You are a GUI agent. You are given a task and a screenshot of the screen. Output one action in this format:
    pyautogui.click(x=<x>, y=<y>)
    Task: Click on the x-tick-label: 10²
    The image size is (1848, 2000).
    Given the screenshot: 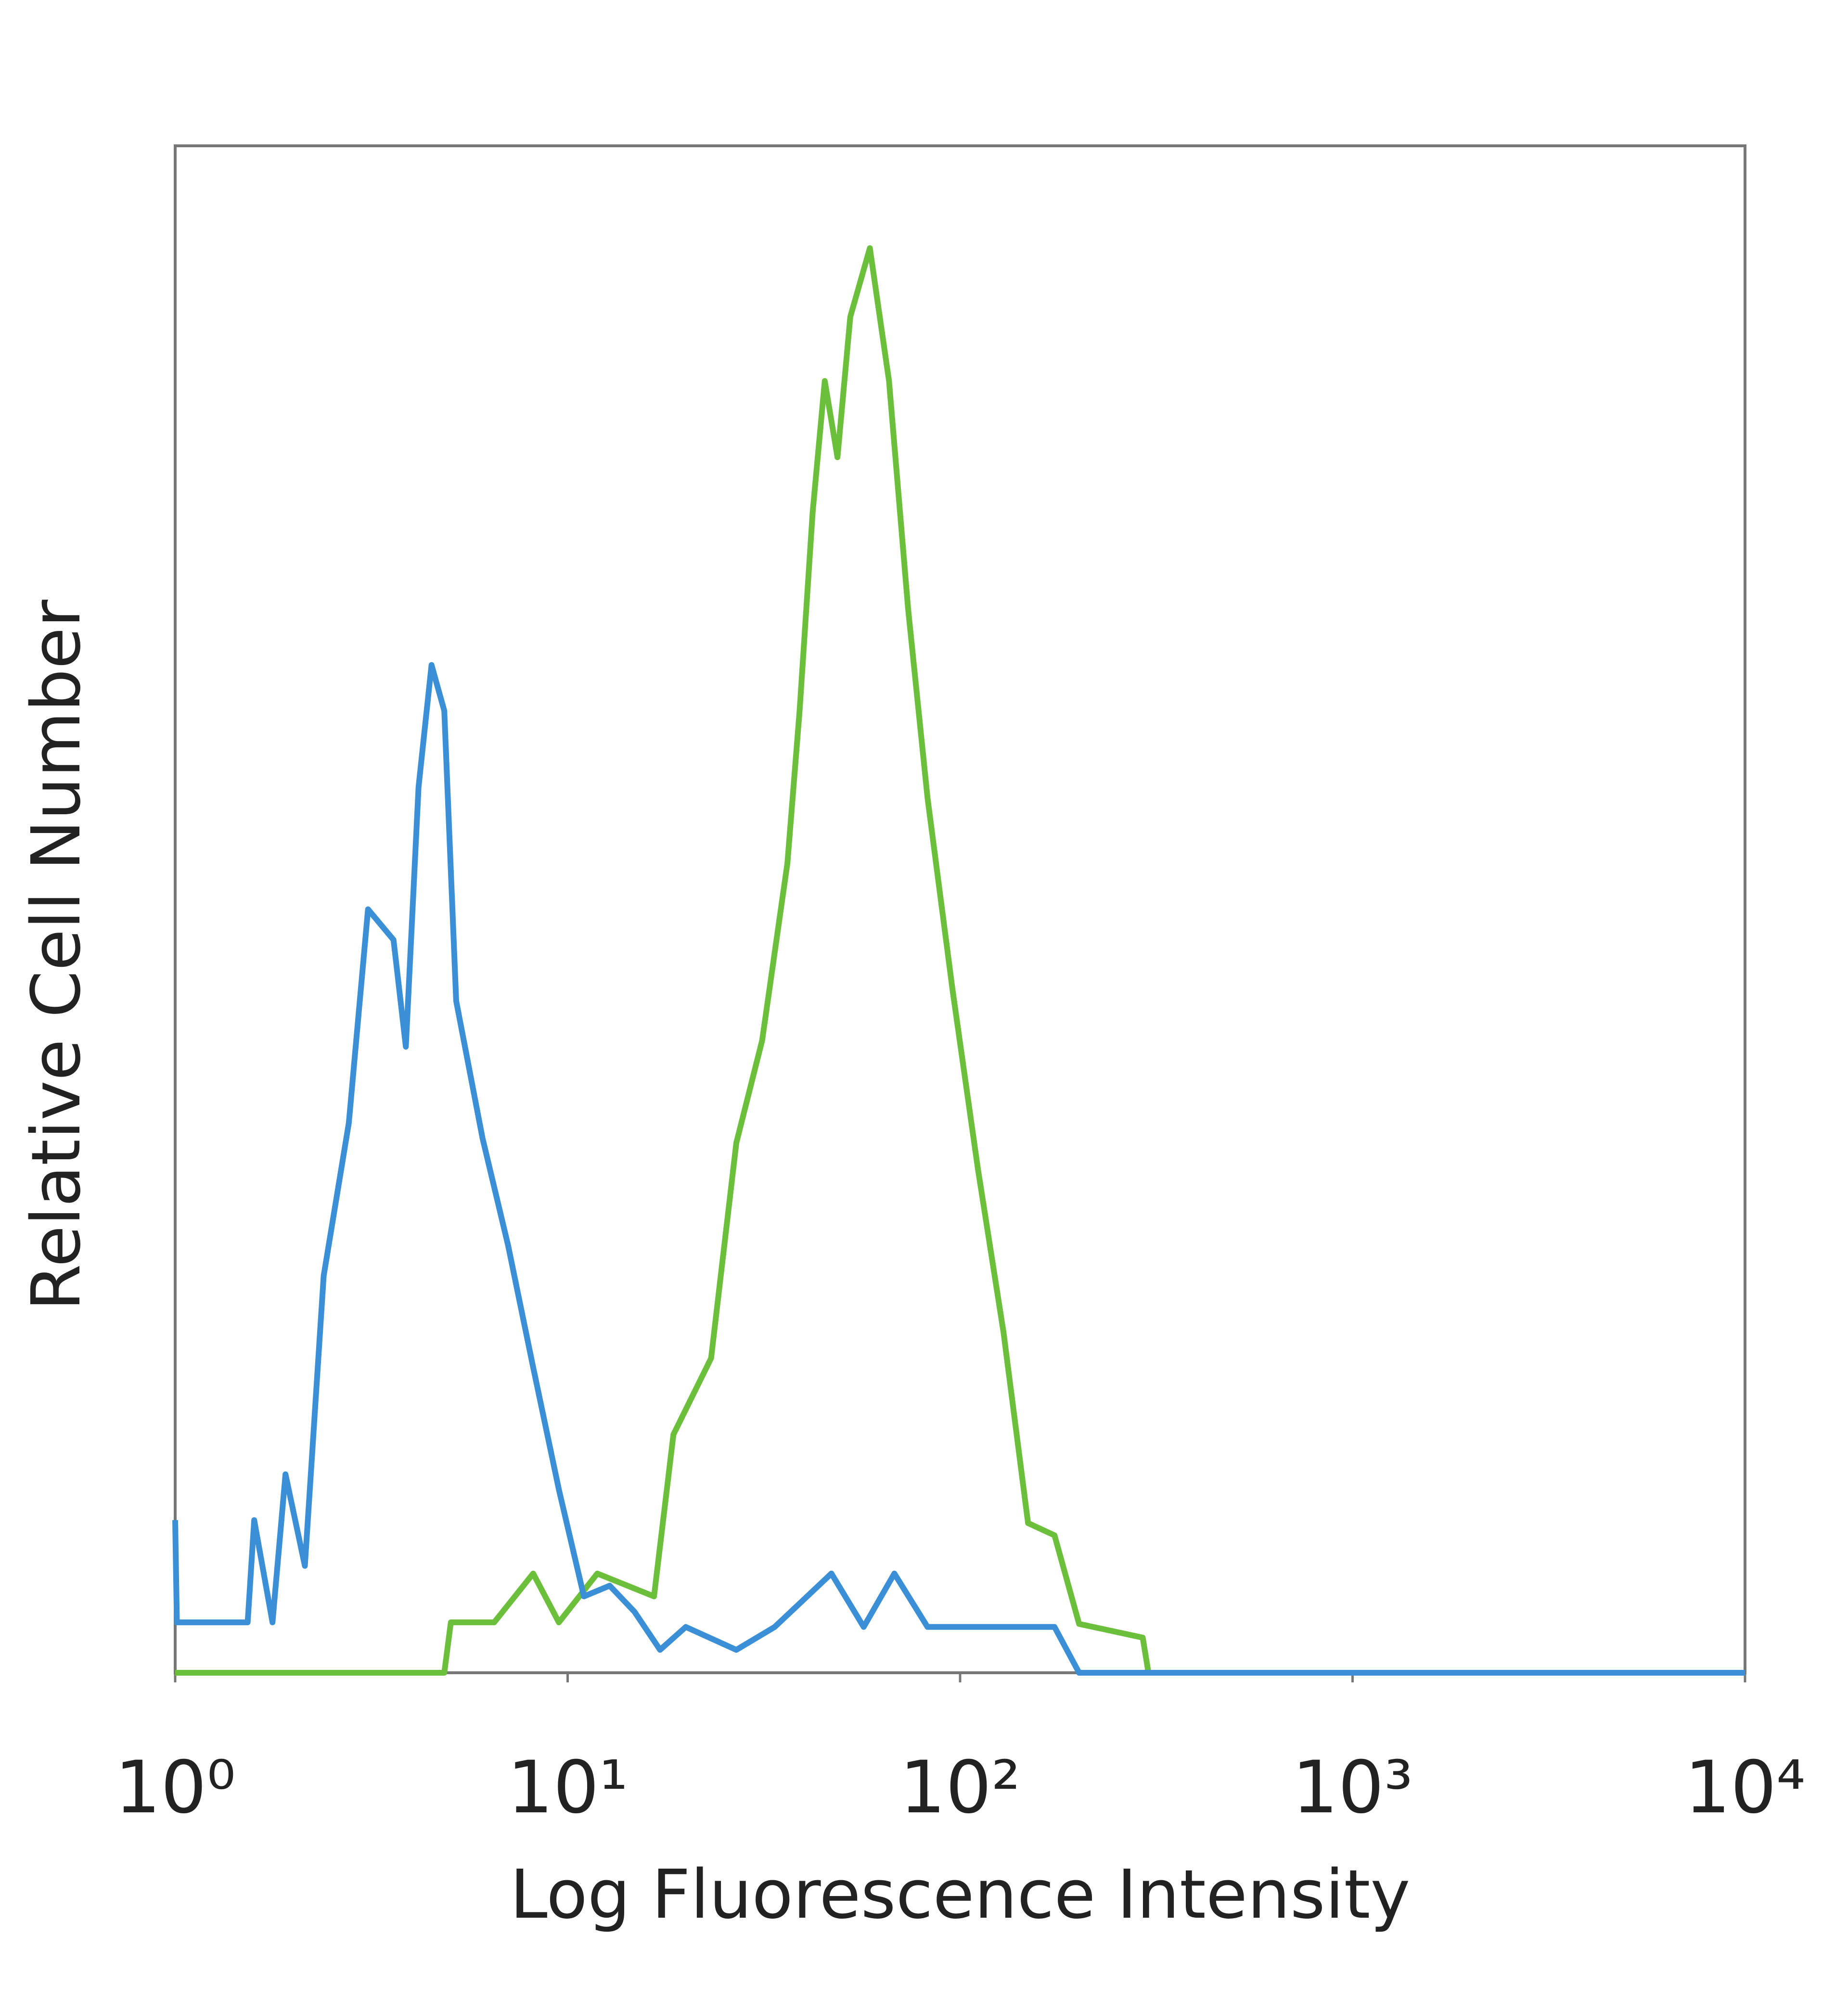 What is the action you would take?
    pyautogui.click(x=959, y=1788)
    